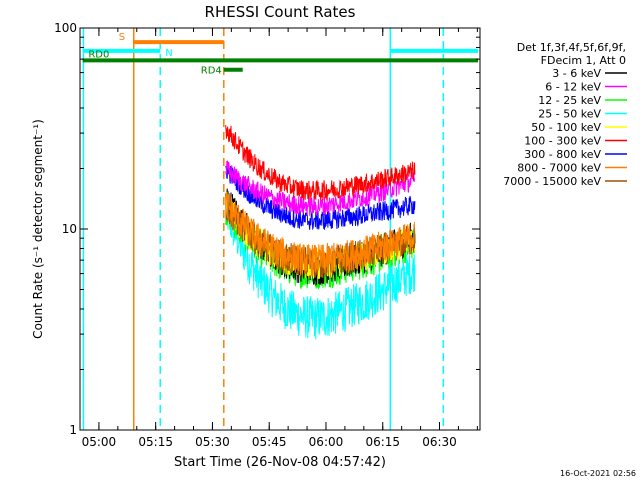  I want to click on legend-entry-label: 7000 - 15000 keV, so click(552, 181).